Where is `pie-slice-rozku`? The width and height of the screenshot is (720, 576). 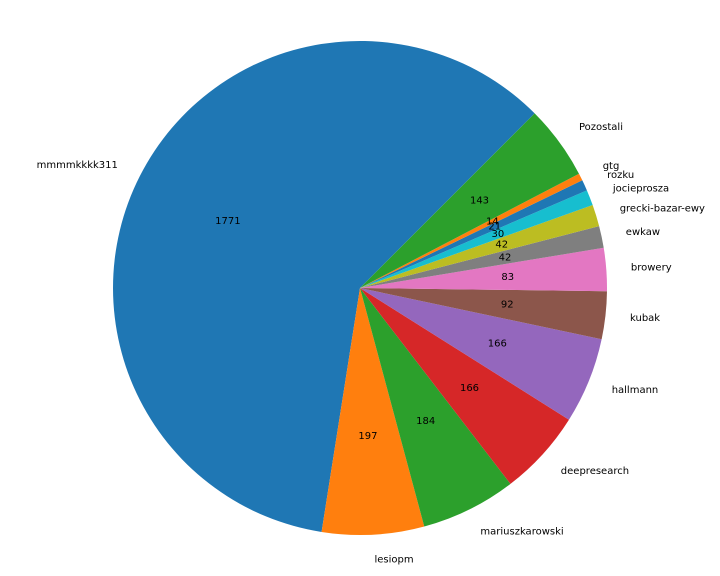
pie-slice-rozku is located at coordinates (473, 234).